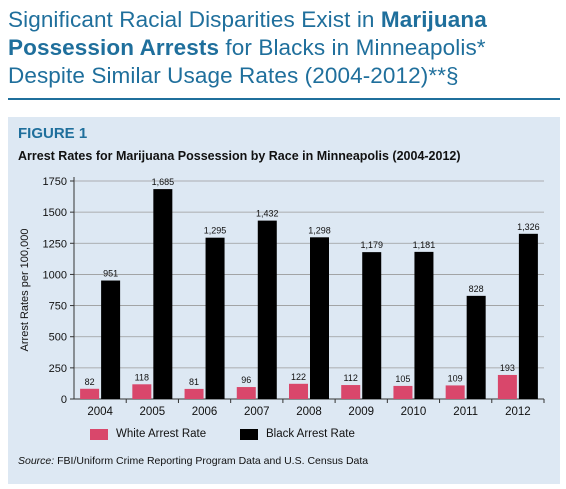 This screenshot has width=566, height=489. I want to click on y-axis-label: Arrest Rates per 100,000, so click(25, 290).